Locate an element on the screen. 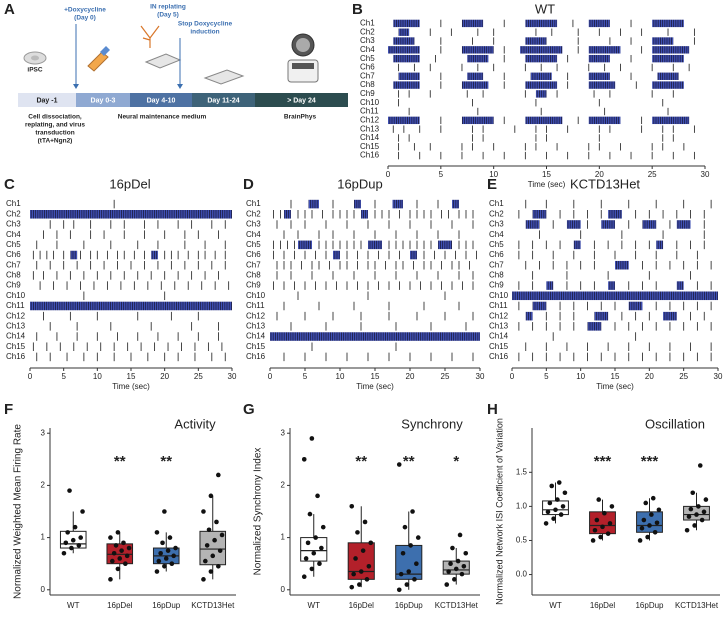 The image size is (724, 626). channel-label: Ch12 is located at coordinates (256, 315).